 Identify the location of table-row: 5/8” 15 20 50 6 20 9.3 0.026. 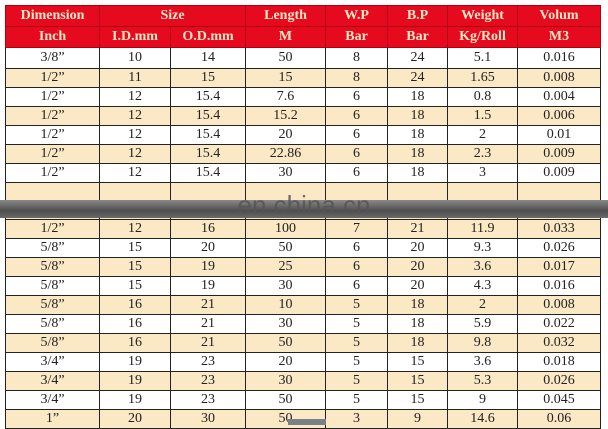
(303, 248).